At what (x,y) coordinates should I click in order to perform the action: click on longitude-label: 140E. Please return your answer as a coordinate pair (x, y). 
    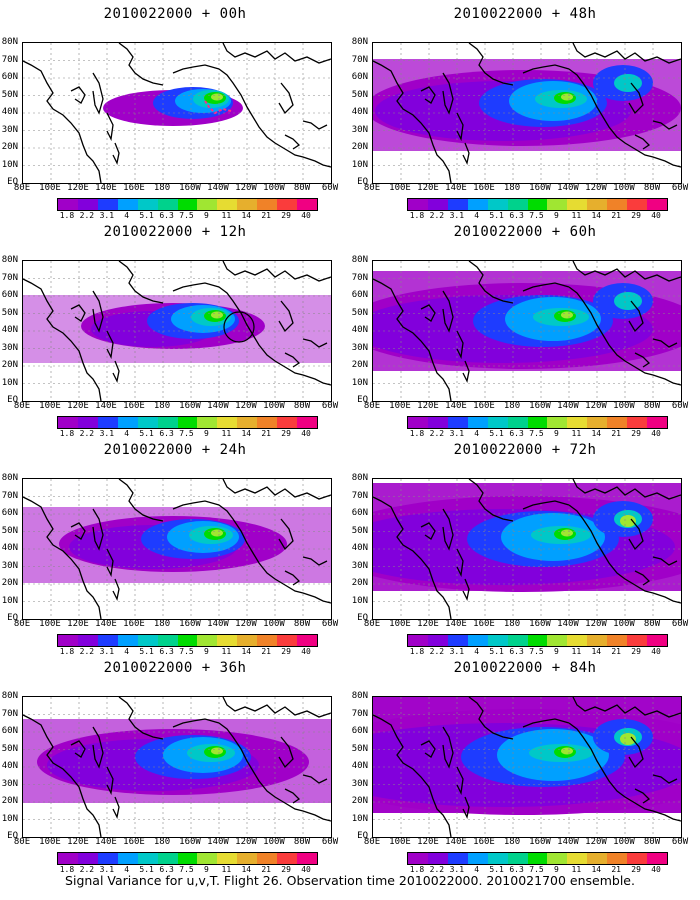
    Looking at the image, I should click on (456, 188).